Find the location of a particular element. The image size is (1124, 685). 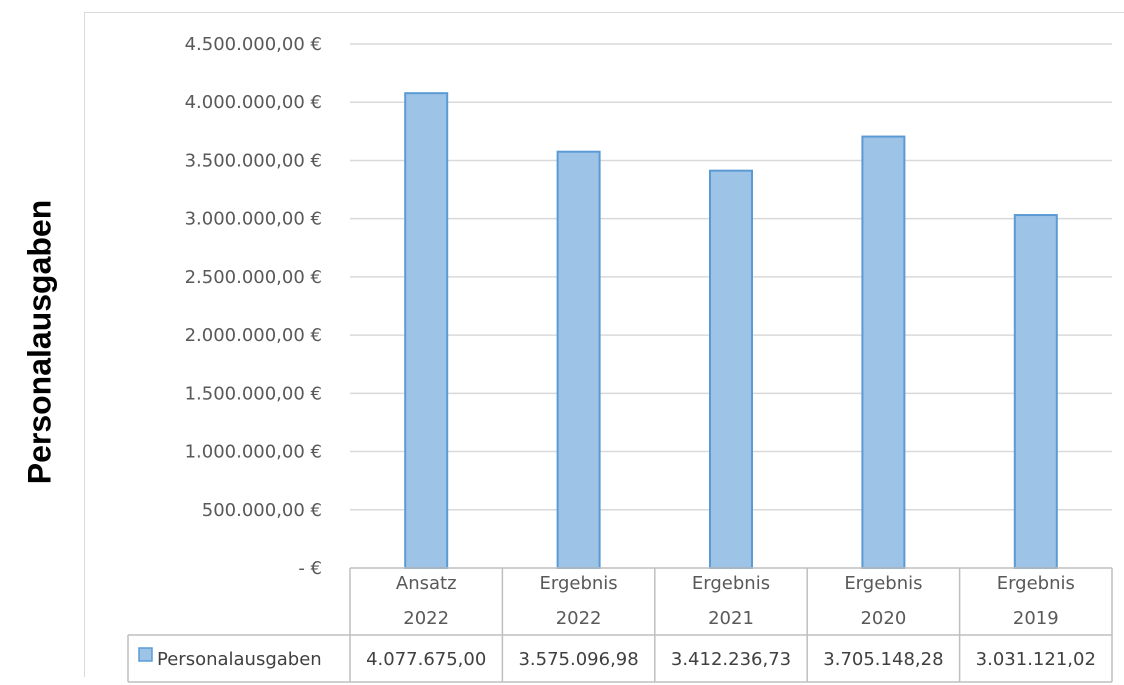

y-tick-label: 4.500.000,00 € is located at coordinates (253, 44).